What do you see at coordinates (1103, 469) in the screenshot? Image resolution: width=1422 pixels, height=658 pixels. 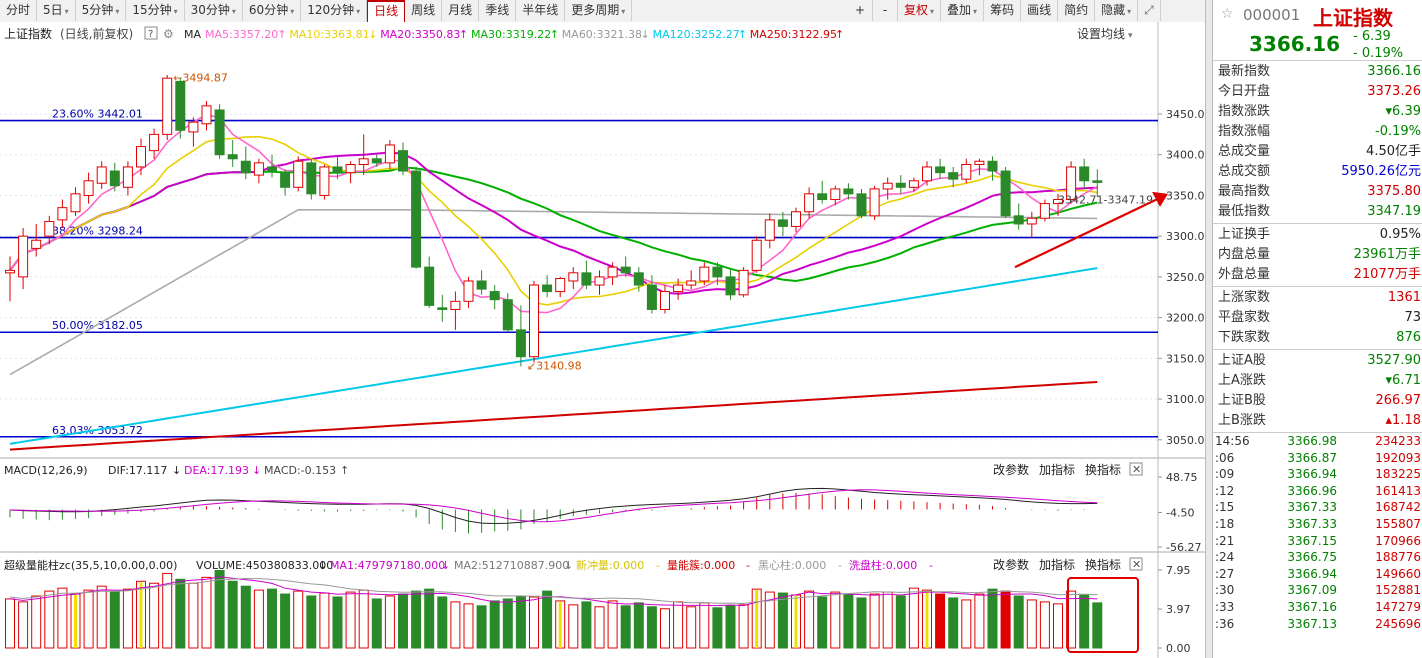 I see `macd-button-2: 换指标` at bounding box center [1103, 469].